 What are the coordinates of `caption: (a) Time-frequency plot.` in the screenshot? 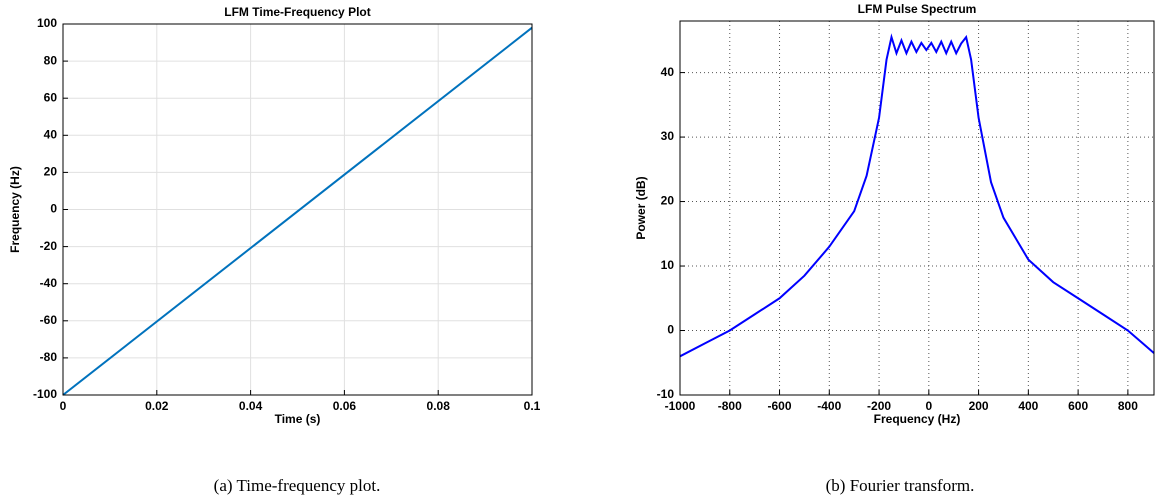 It's located at (297, 485).